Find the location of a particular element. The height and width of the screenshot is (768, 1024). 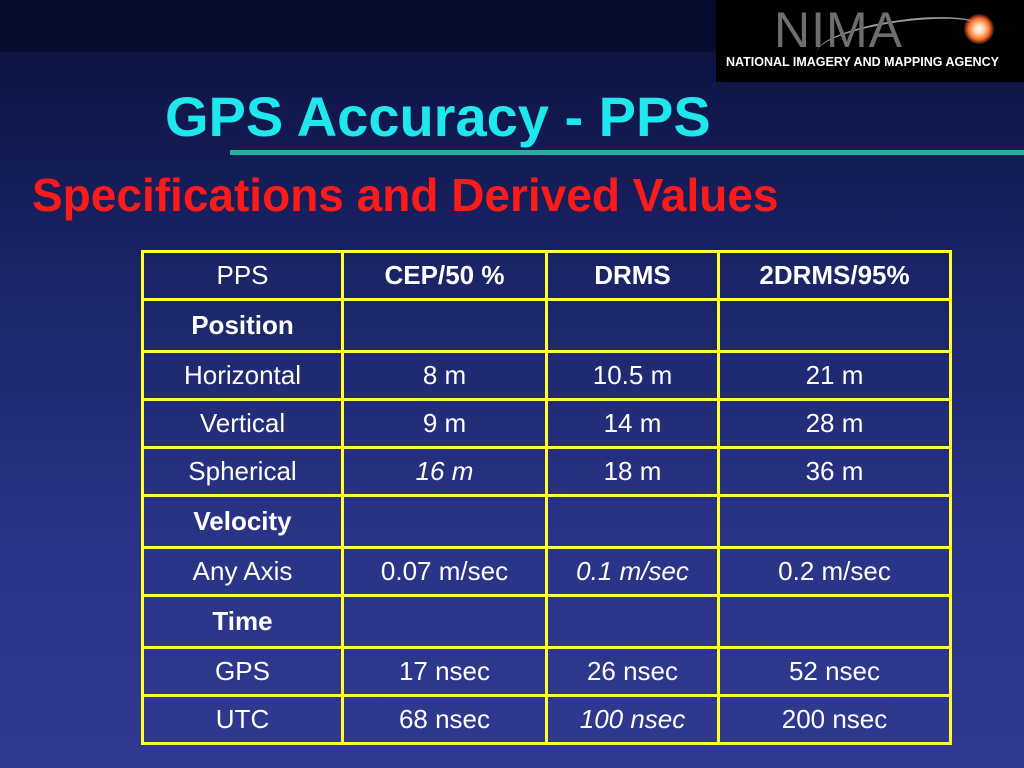

2drms-value: 0.2 m/sec is located at coordinates (834, 571).